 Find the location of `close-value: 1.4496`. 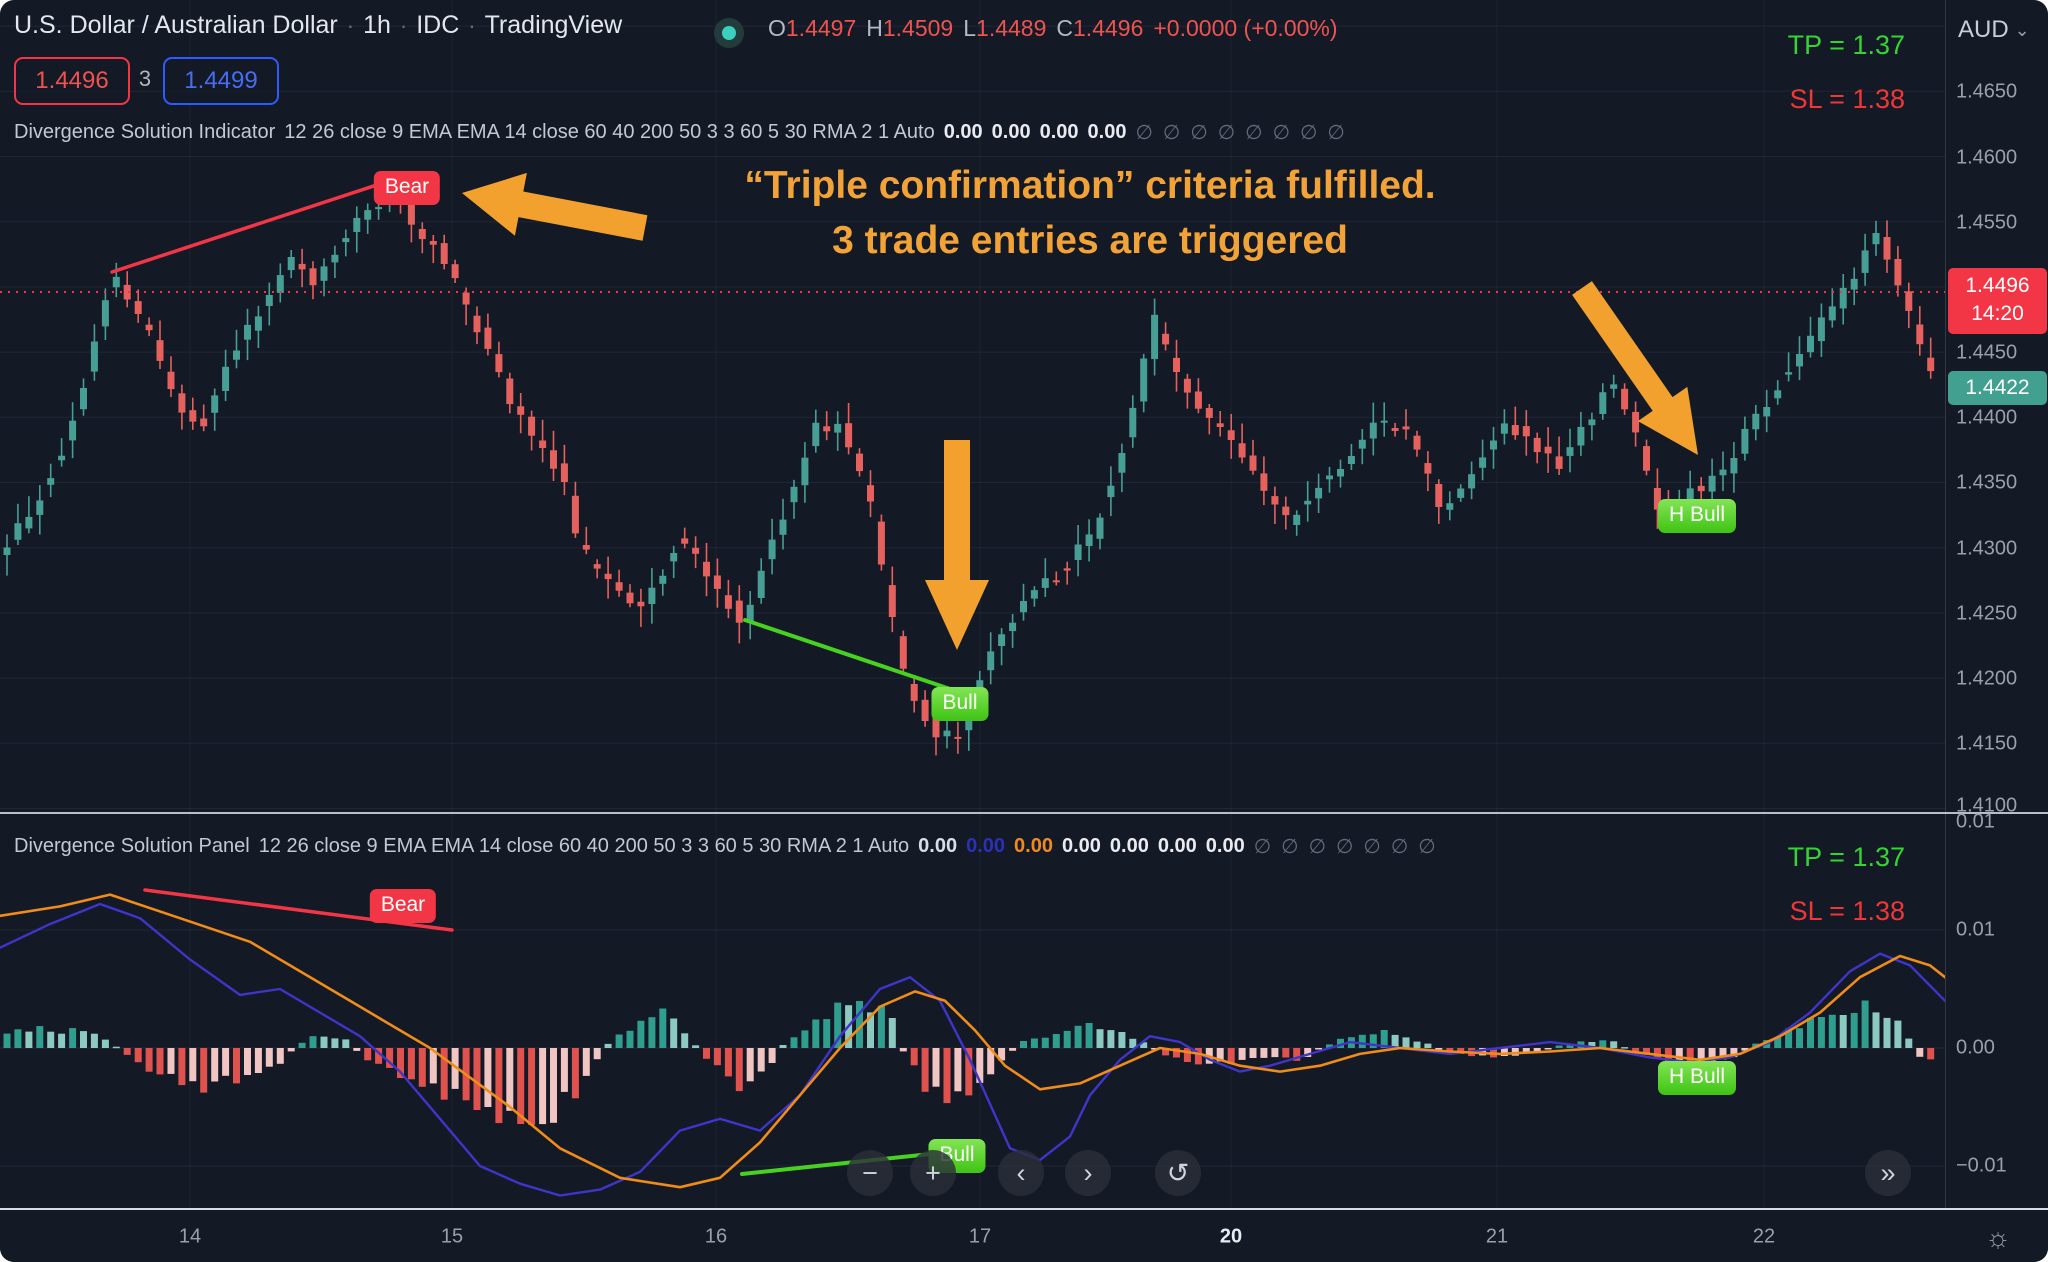

close-value: 1.4496 is located at coordinates (1108, 28).